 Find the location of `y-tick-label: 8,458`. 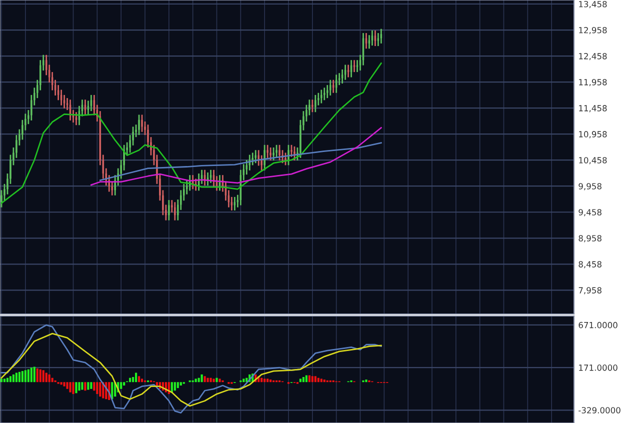

y-tick-label: 8,458 is located at coordinates (590, 264).